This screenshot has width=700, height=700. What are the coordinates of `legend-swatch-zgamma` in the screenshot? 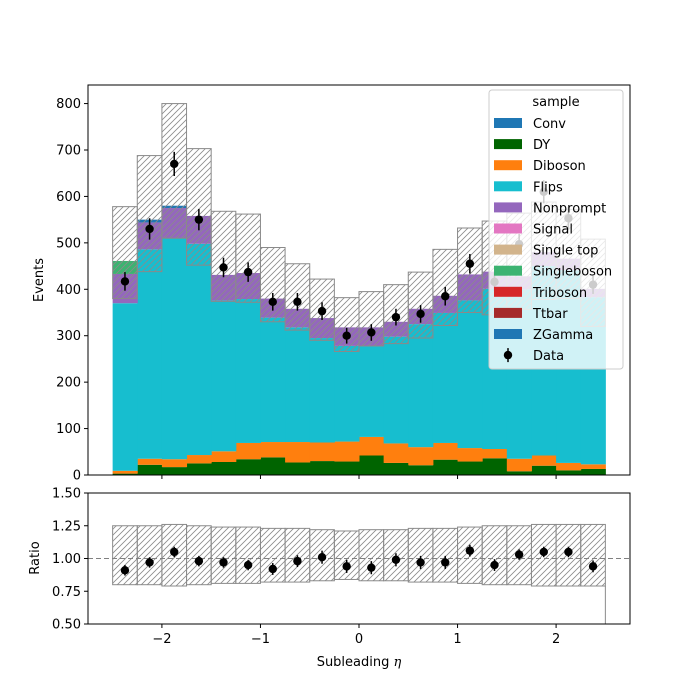 It's located at (508, 334).